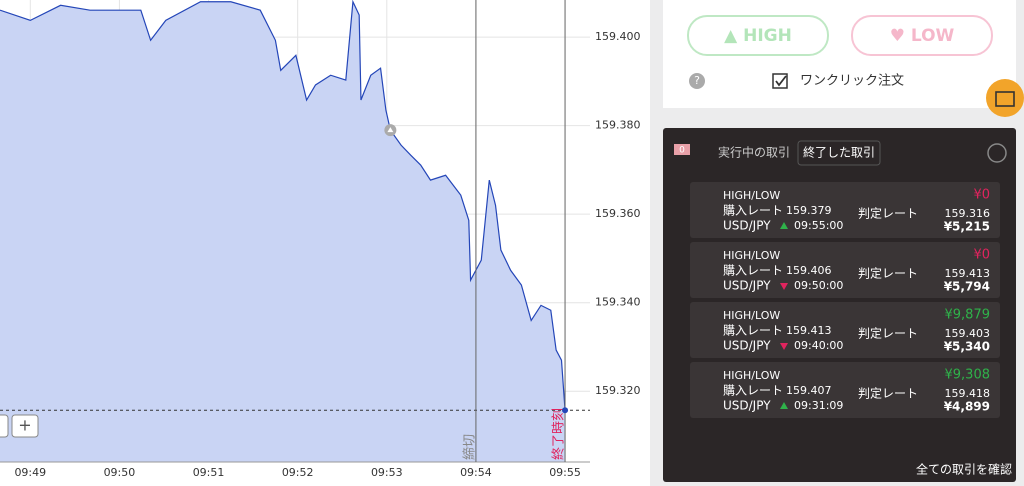  What do you see at coordinates (967, 407) in the screenshot?
I see `amount: ¥4,899` at bounding box center [967, 407].